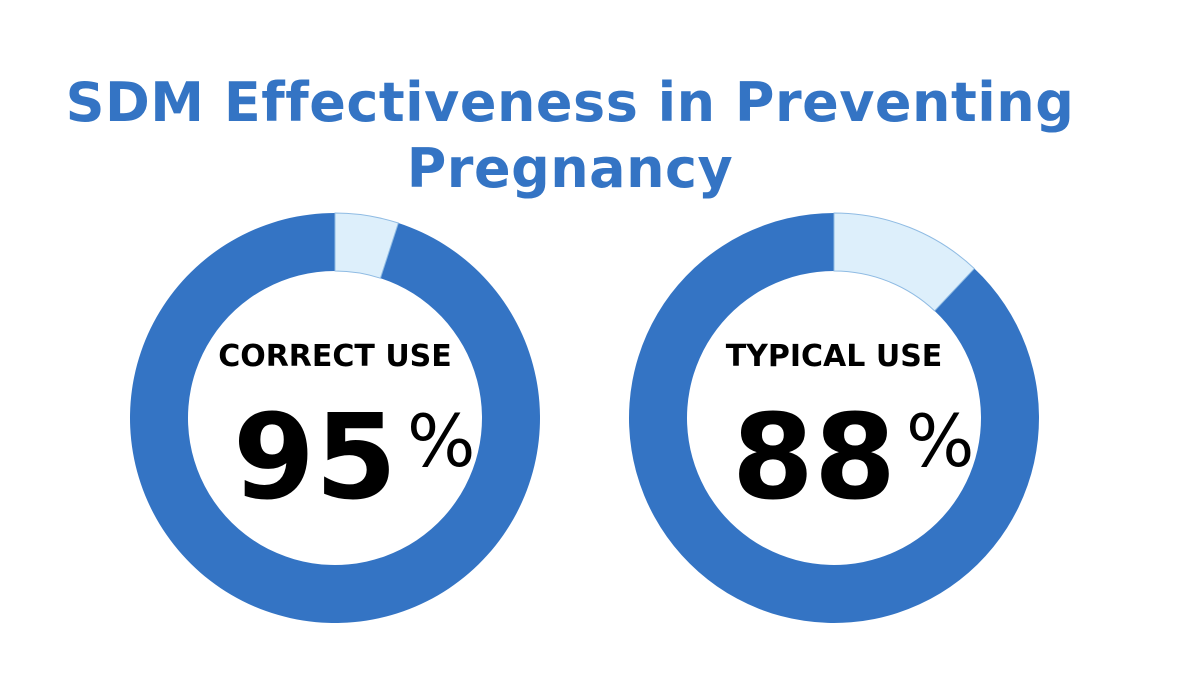 This screenshot has width=1179, height=686. Describe the element at coordinates (814, 457) in the screenshot. I see `donut-value: 88` at that location.